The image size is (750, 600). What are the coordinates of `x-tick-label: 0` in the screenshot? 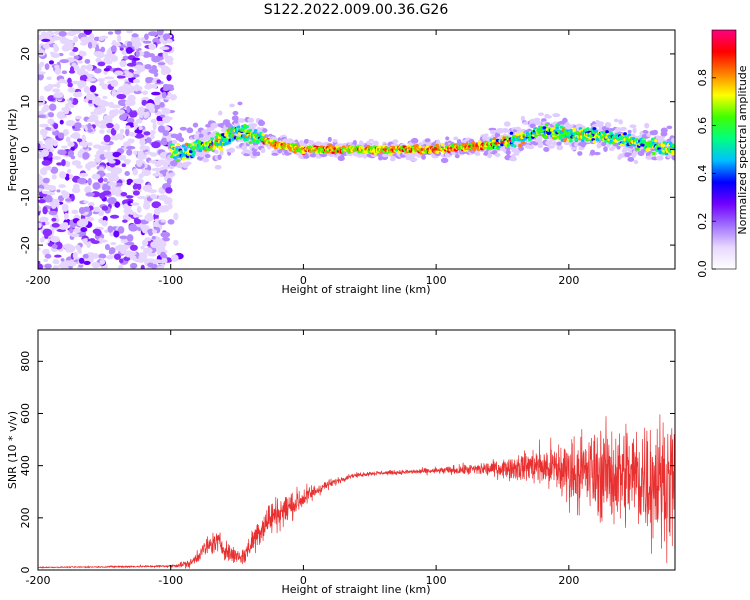 It's located at (303, 280).